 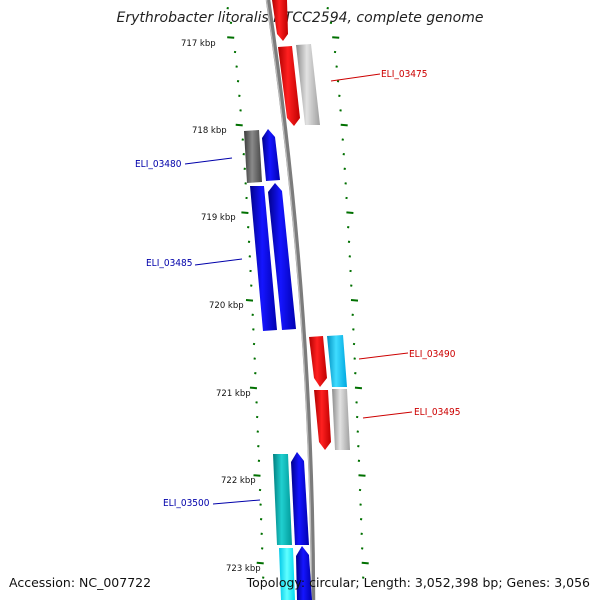 I want to click on gene-label-eli-03495: ELI_03495, so click(x=437, y=412).